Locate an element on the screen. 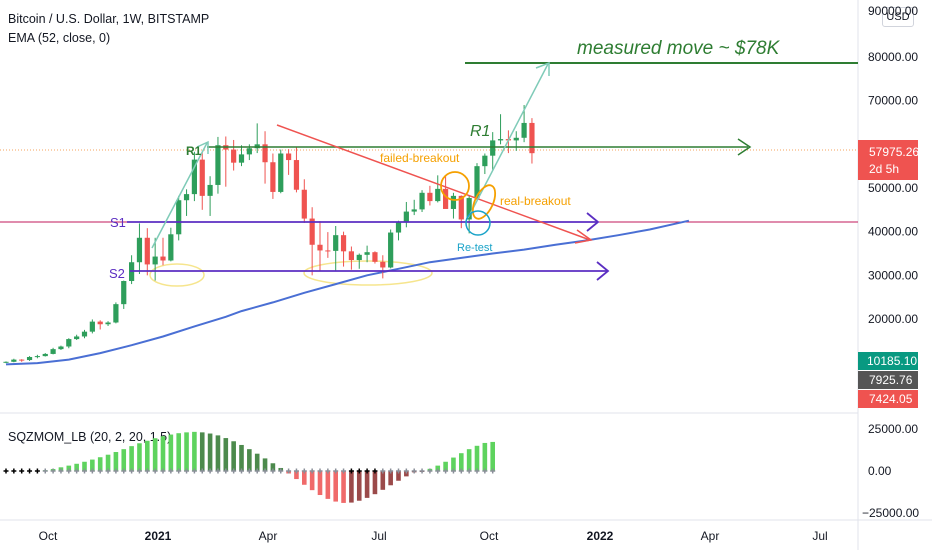 This screenshot has height=550, width=932. failed-breakout-circle is located at coordinates (455, 186).